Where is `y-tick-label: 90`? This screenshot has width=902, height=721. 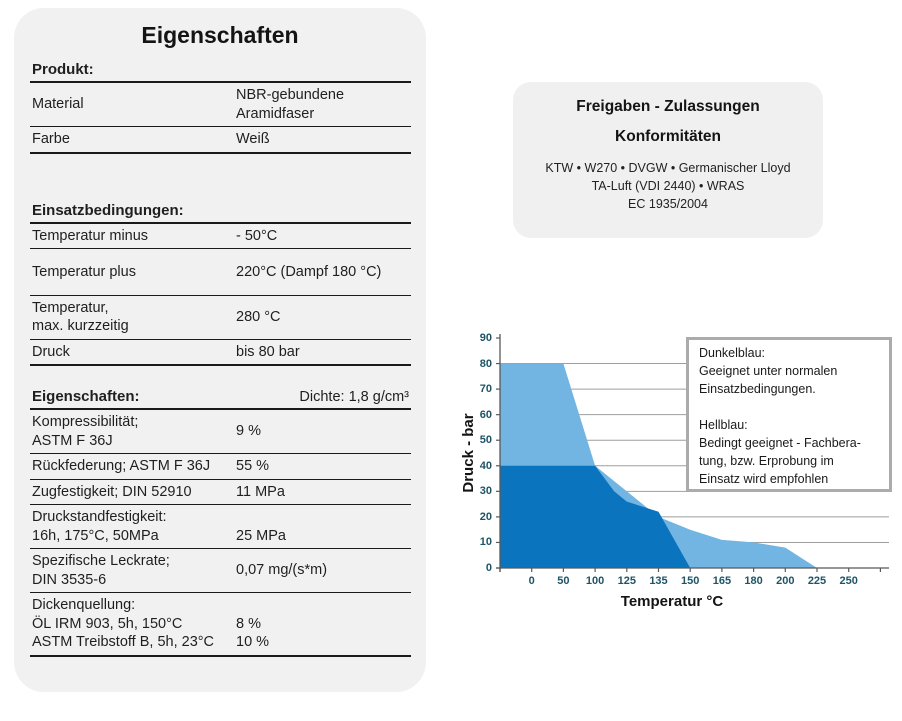 y-tick-label: 90 is located at coordinates (485, 338).